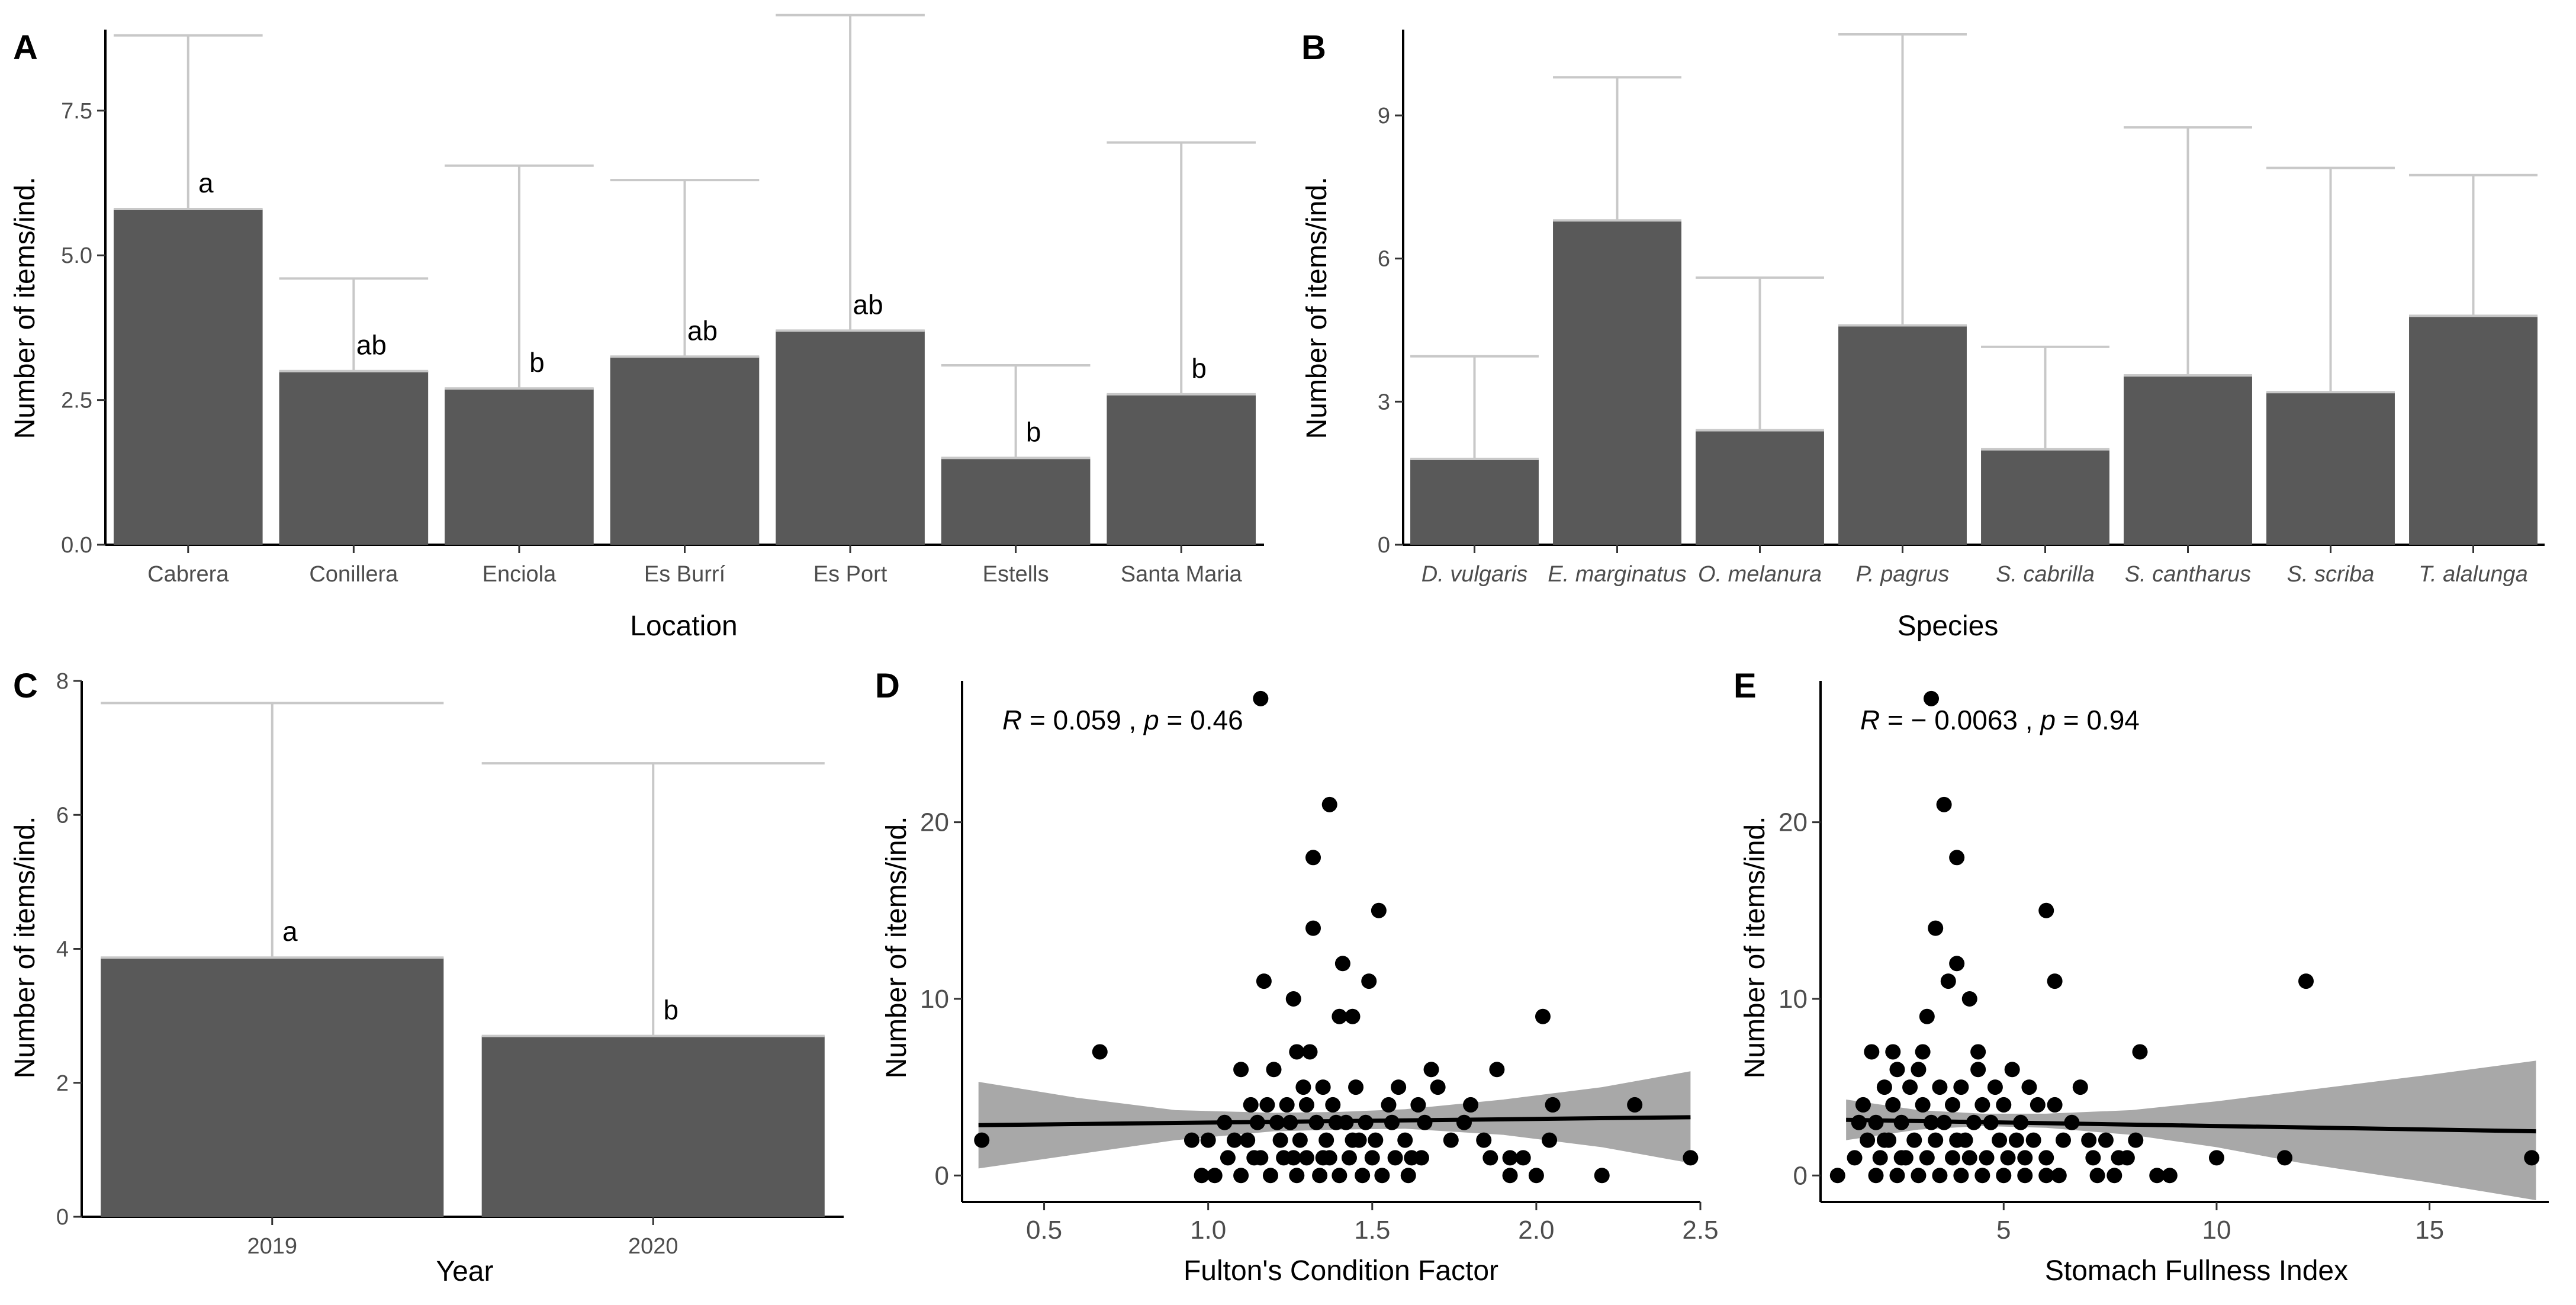 Image resolution: width=2576 pixels, height=1305 pixels. Describe the element at coordinates (2191, 1125) in the screenshot. I see `regression-line-e` at that location.